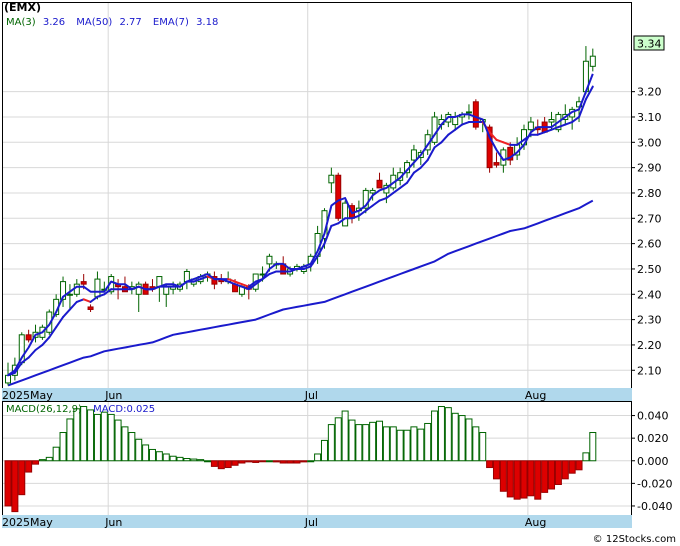  Describe the element at coordinates (649, 269) in the screenshot. I see `price-tick-label: 2.50` at that location.